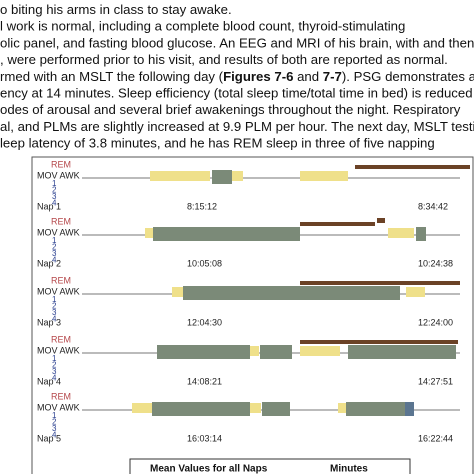  Describe the element at coordinates (435, 381) in the screenshot. I see `nap-end: 14:27:51` at that location.